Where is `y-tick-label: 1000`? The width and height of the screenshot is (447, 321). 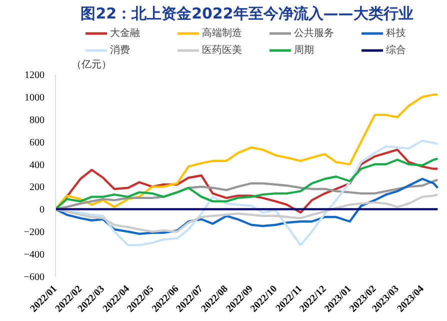
y-tick-label: 1000 is located at coordinates (34, 98).